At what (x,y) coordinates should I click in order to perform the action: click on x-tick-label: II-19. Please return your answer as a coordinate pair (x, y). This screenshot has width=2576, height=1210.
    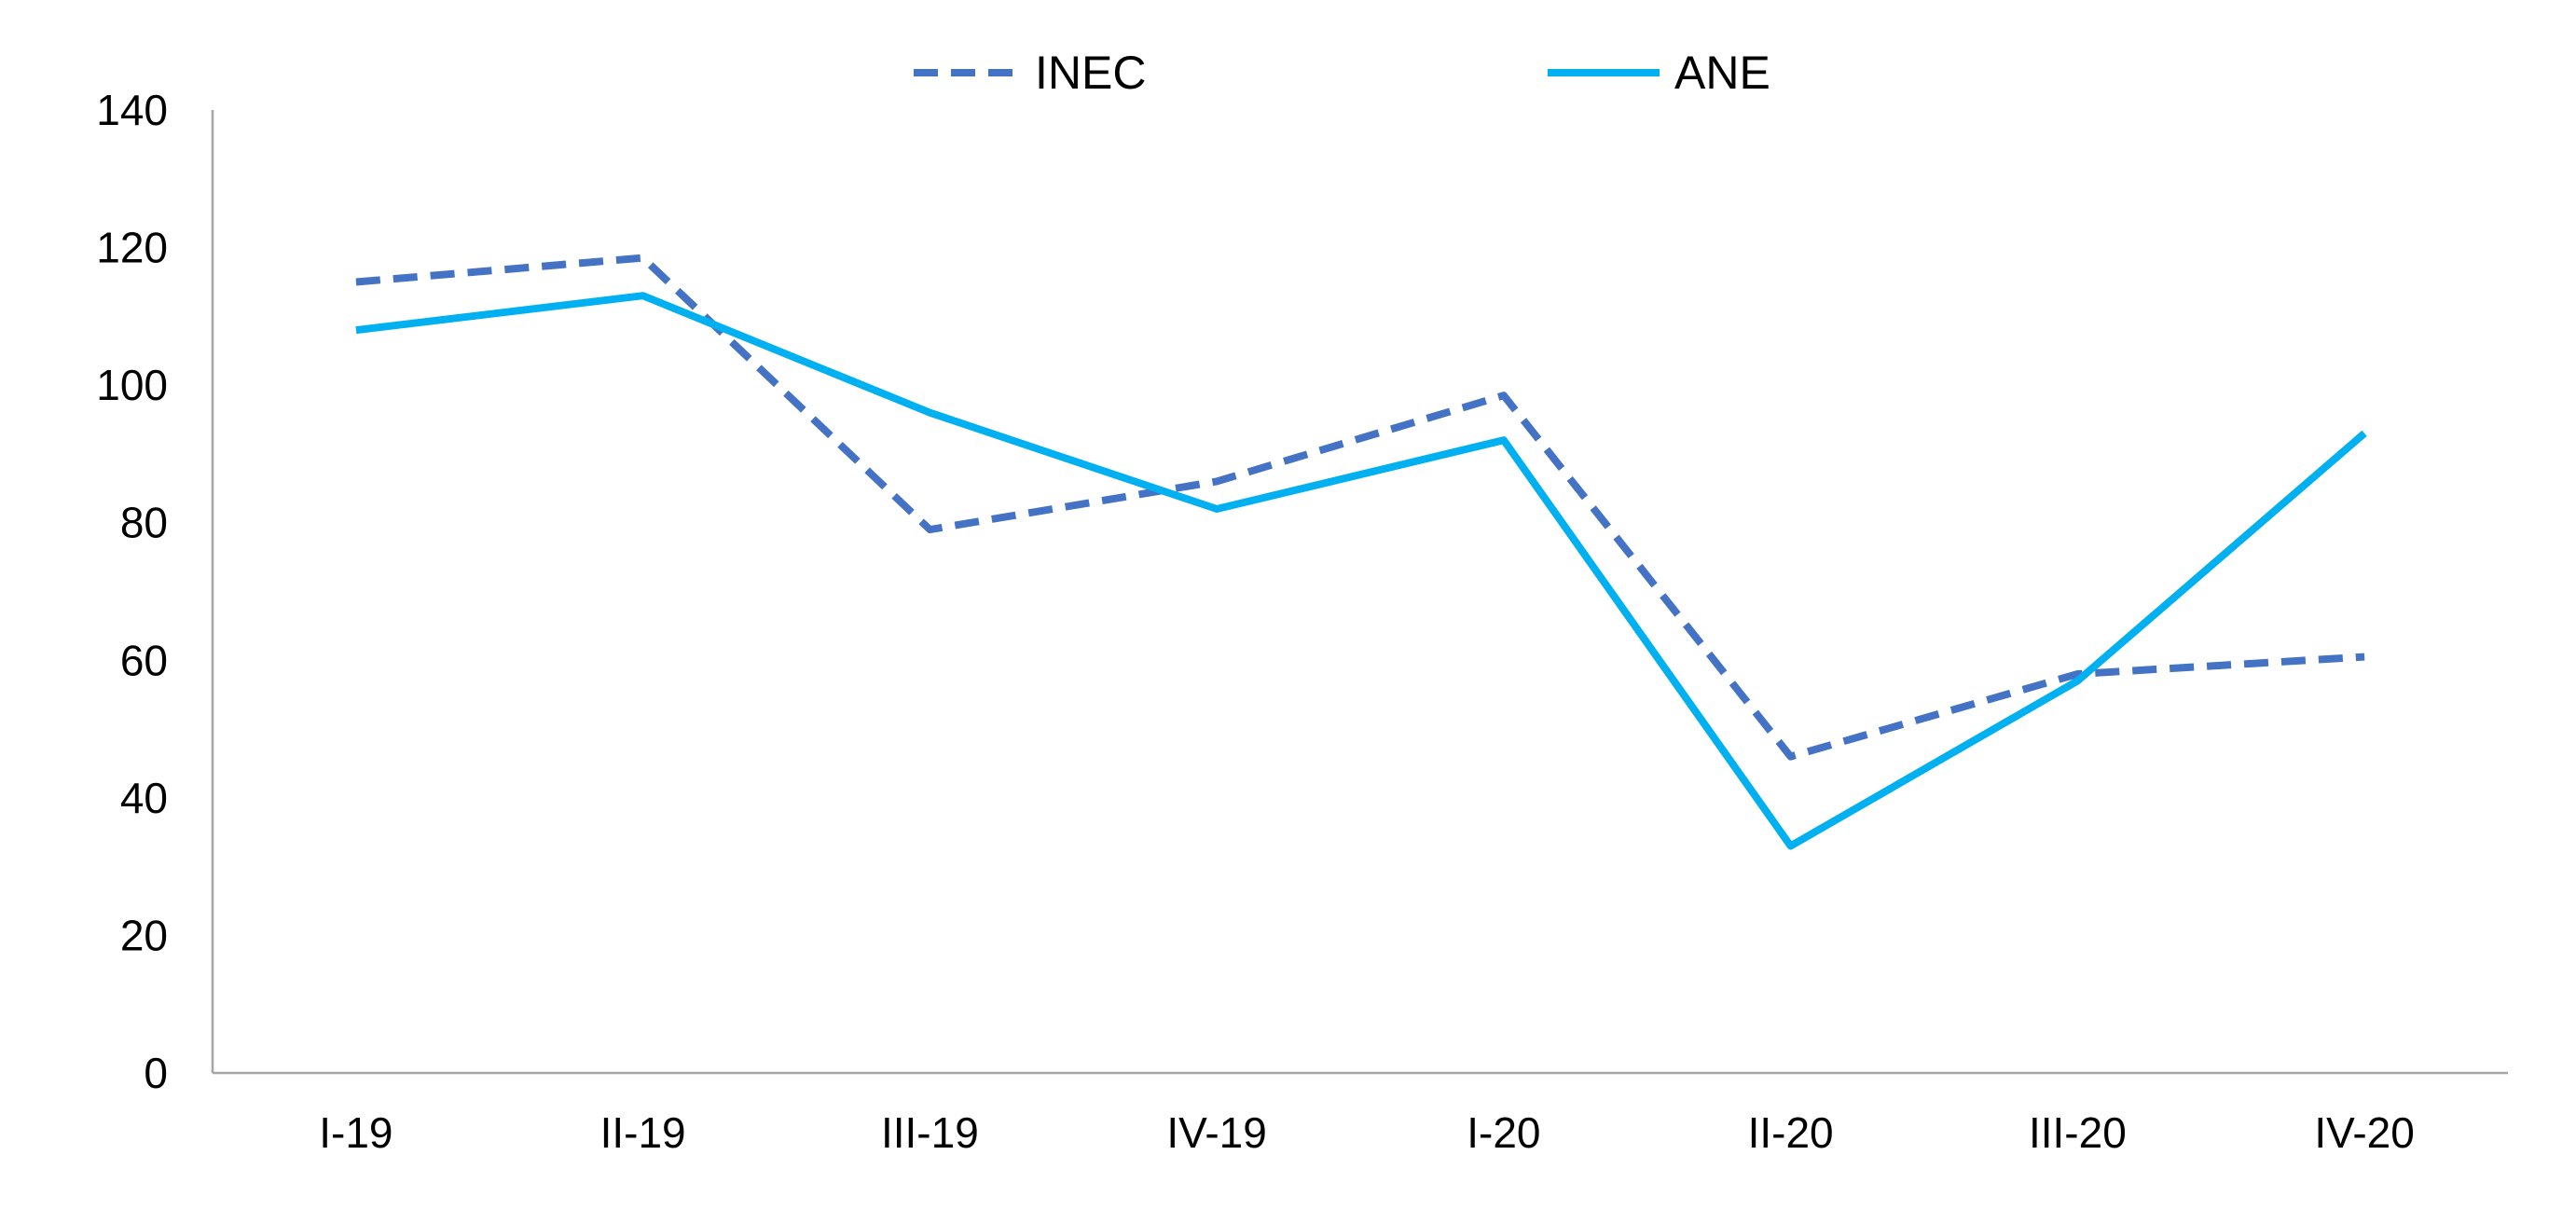
    Looking at the image, I should click on (643, 1132).